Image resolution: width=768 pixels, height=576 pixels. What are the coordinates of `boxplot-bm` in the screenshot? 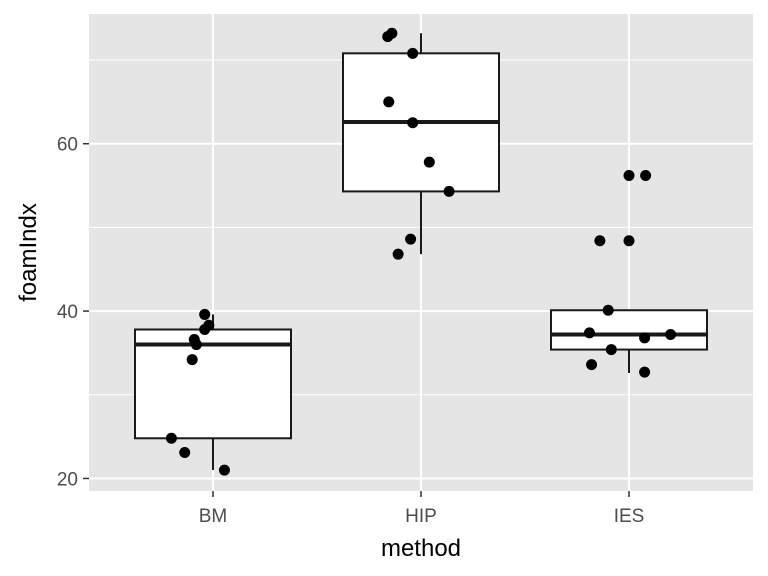 It's located at (213, 392).